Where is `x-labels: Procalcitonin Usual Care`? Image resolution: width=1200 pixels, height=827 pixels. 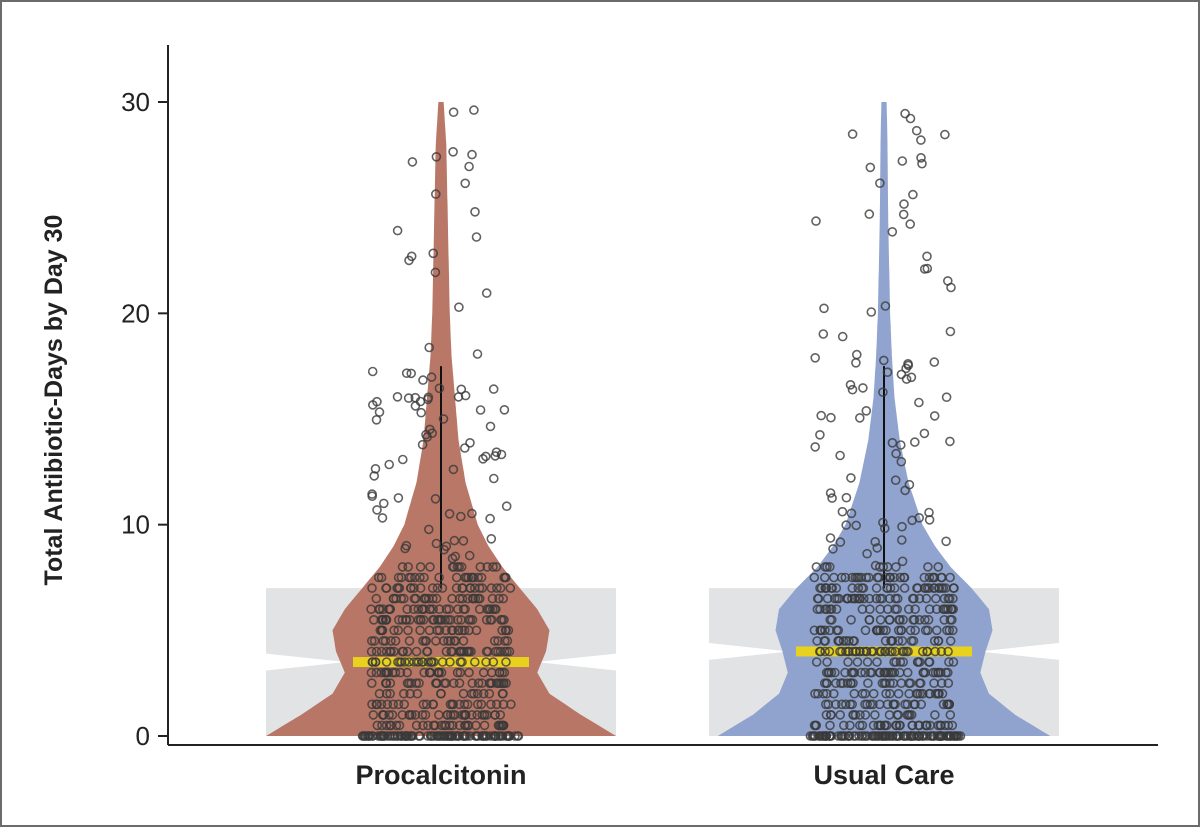
x-labels: Procalcitonin Usual Care is located at coordinates (654, 775).